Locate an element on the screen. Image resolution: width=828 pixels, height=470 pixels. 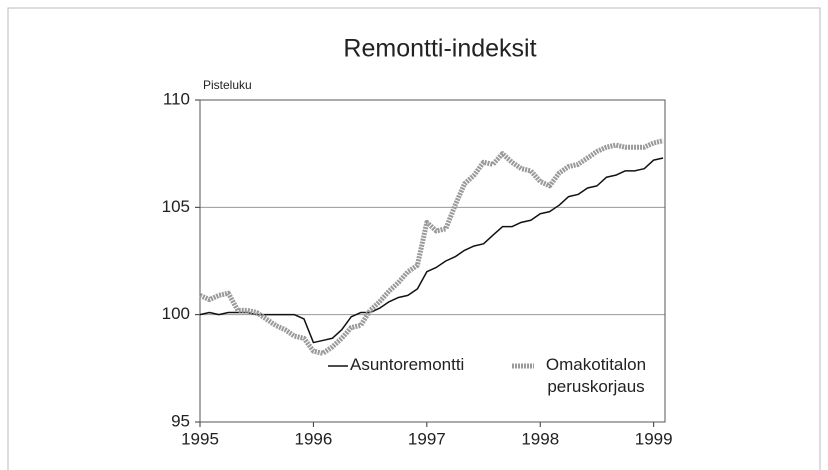
y-axis-label: Pisteluku is located at coordinates (227, 85).